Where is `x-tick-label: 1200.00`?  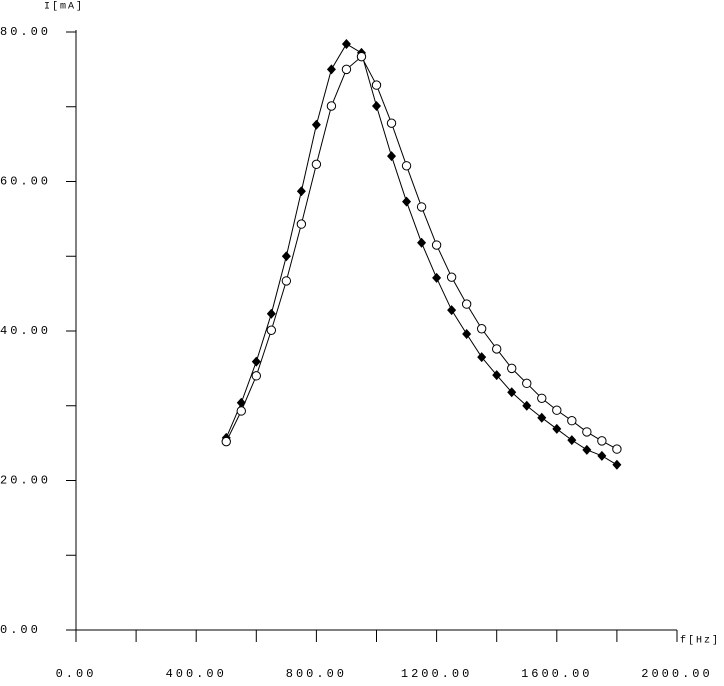 x-tick-label: 1200.00 is located at coordinates (436, 674).